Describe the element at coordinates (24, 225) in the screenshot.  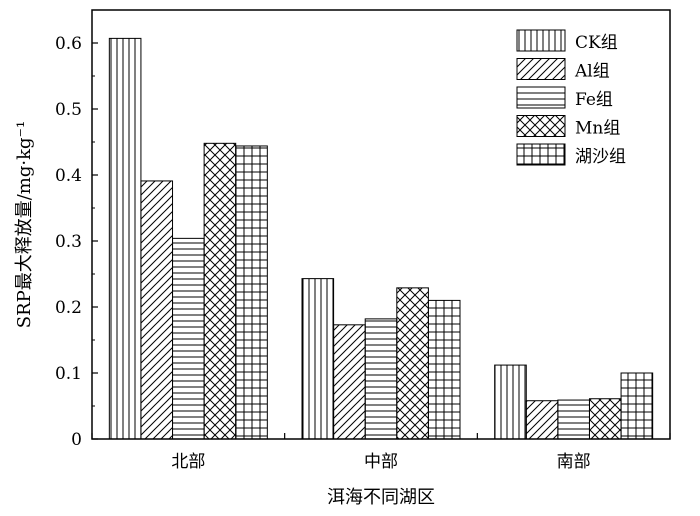
I see `y-axis-title: SRP最大释放量/mg·kg⁻¹` at that location.